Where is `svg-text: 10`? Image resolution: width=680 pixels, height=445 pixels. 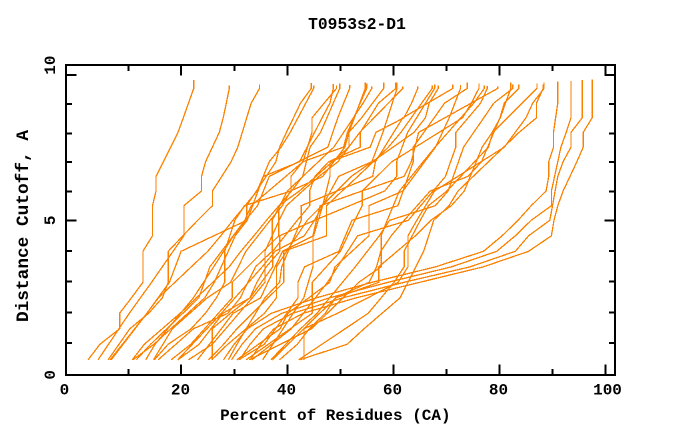 svg-text: 10 is located at coordinates (51, 64).